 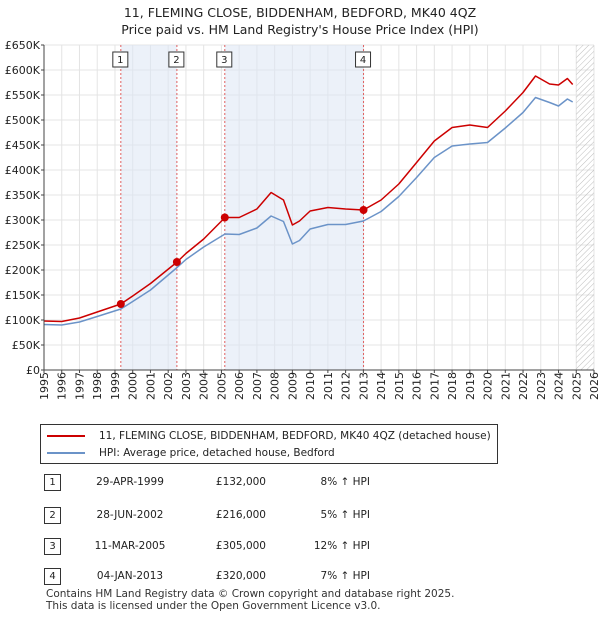 I want to click on sale-number-badge: 4, so click(x=52, y=576).